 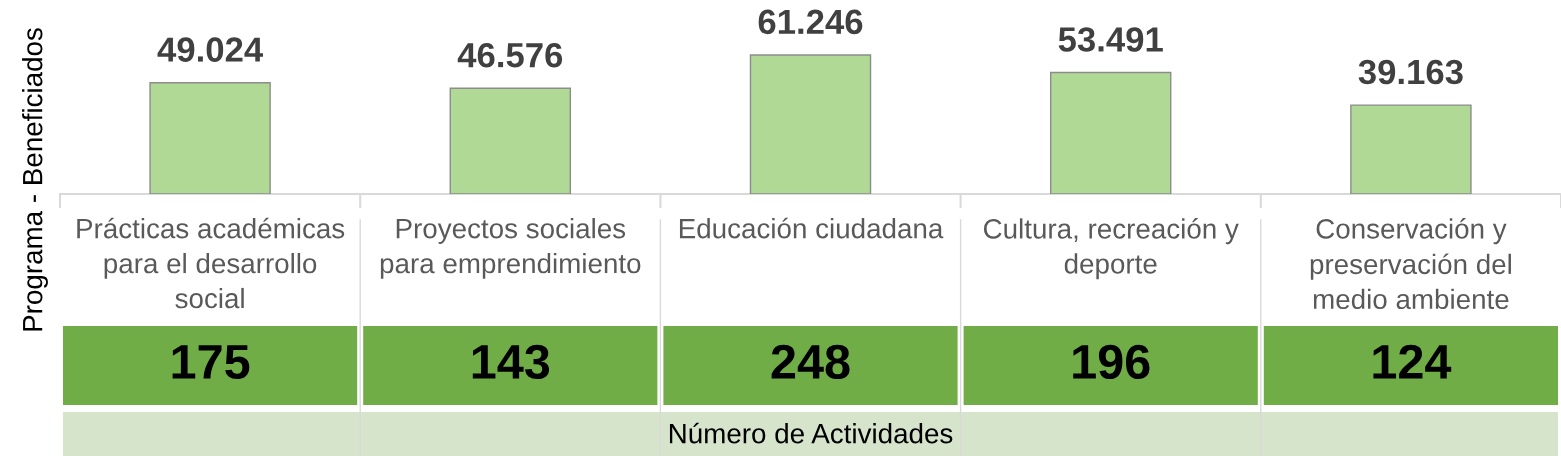 I want to click on data-label: 39.163, so click(x=1410, y=72).